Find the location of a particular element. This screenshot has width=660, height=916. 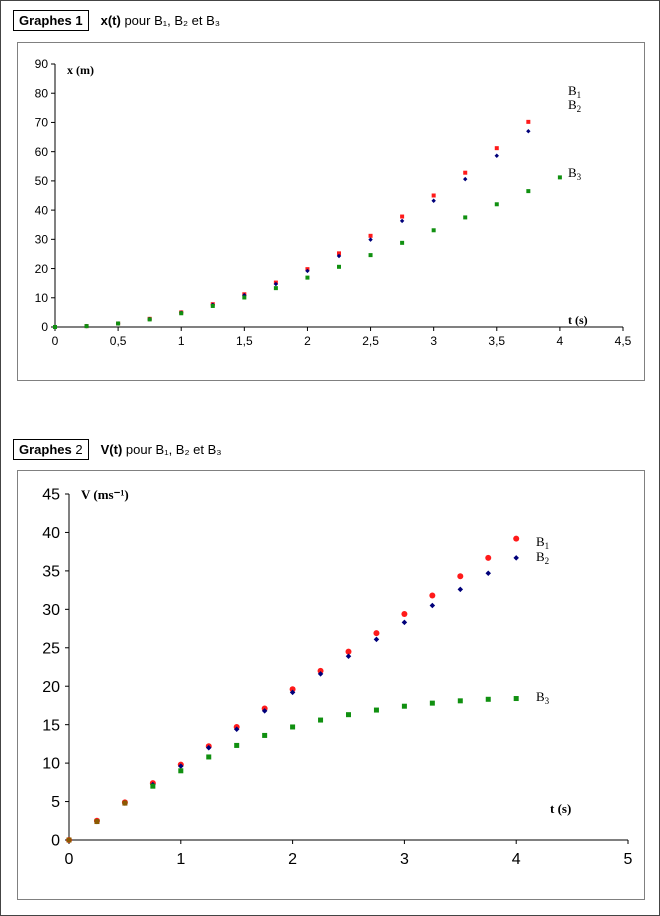

y-tick-label: 40 is located at coordinates (51, 533).